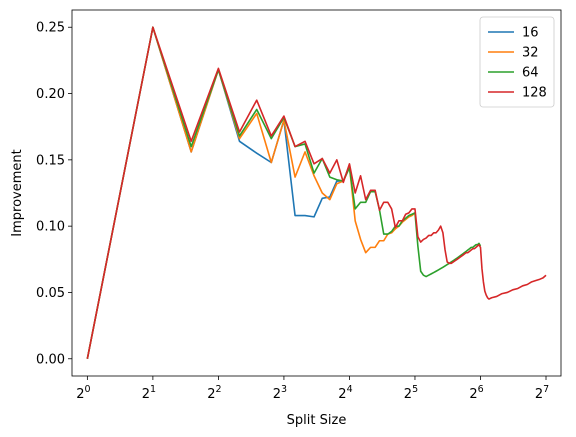  What do you see at coordinates (312, 389) in the screenshot?
I see `x-axis-ticks: 20 21 22 23 24 25 26 27` at bounding box center [312, 389].